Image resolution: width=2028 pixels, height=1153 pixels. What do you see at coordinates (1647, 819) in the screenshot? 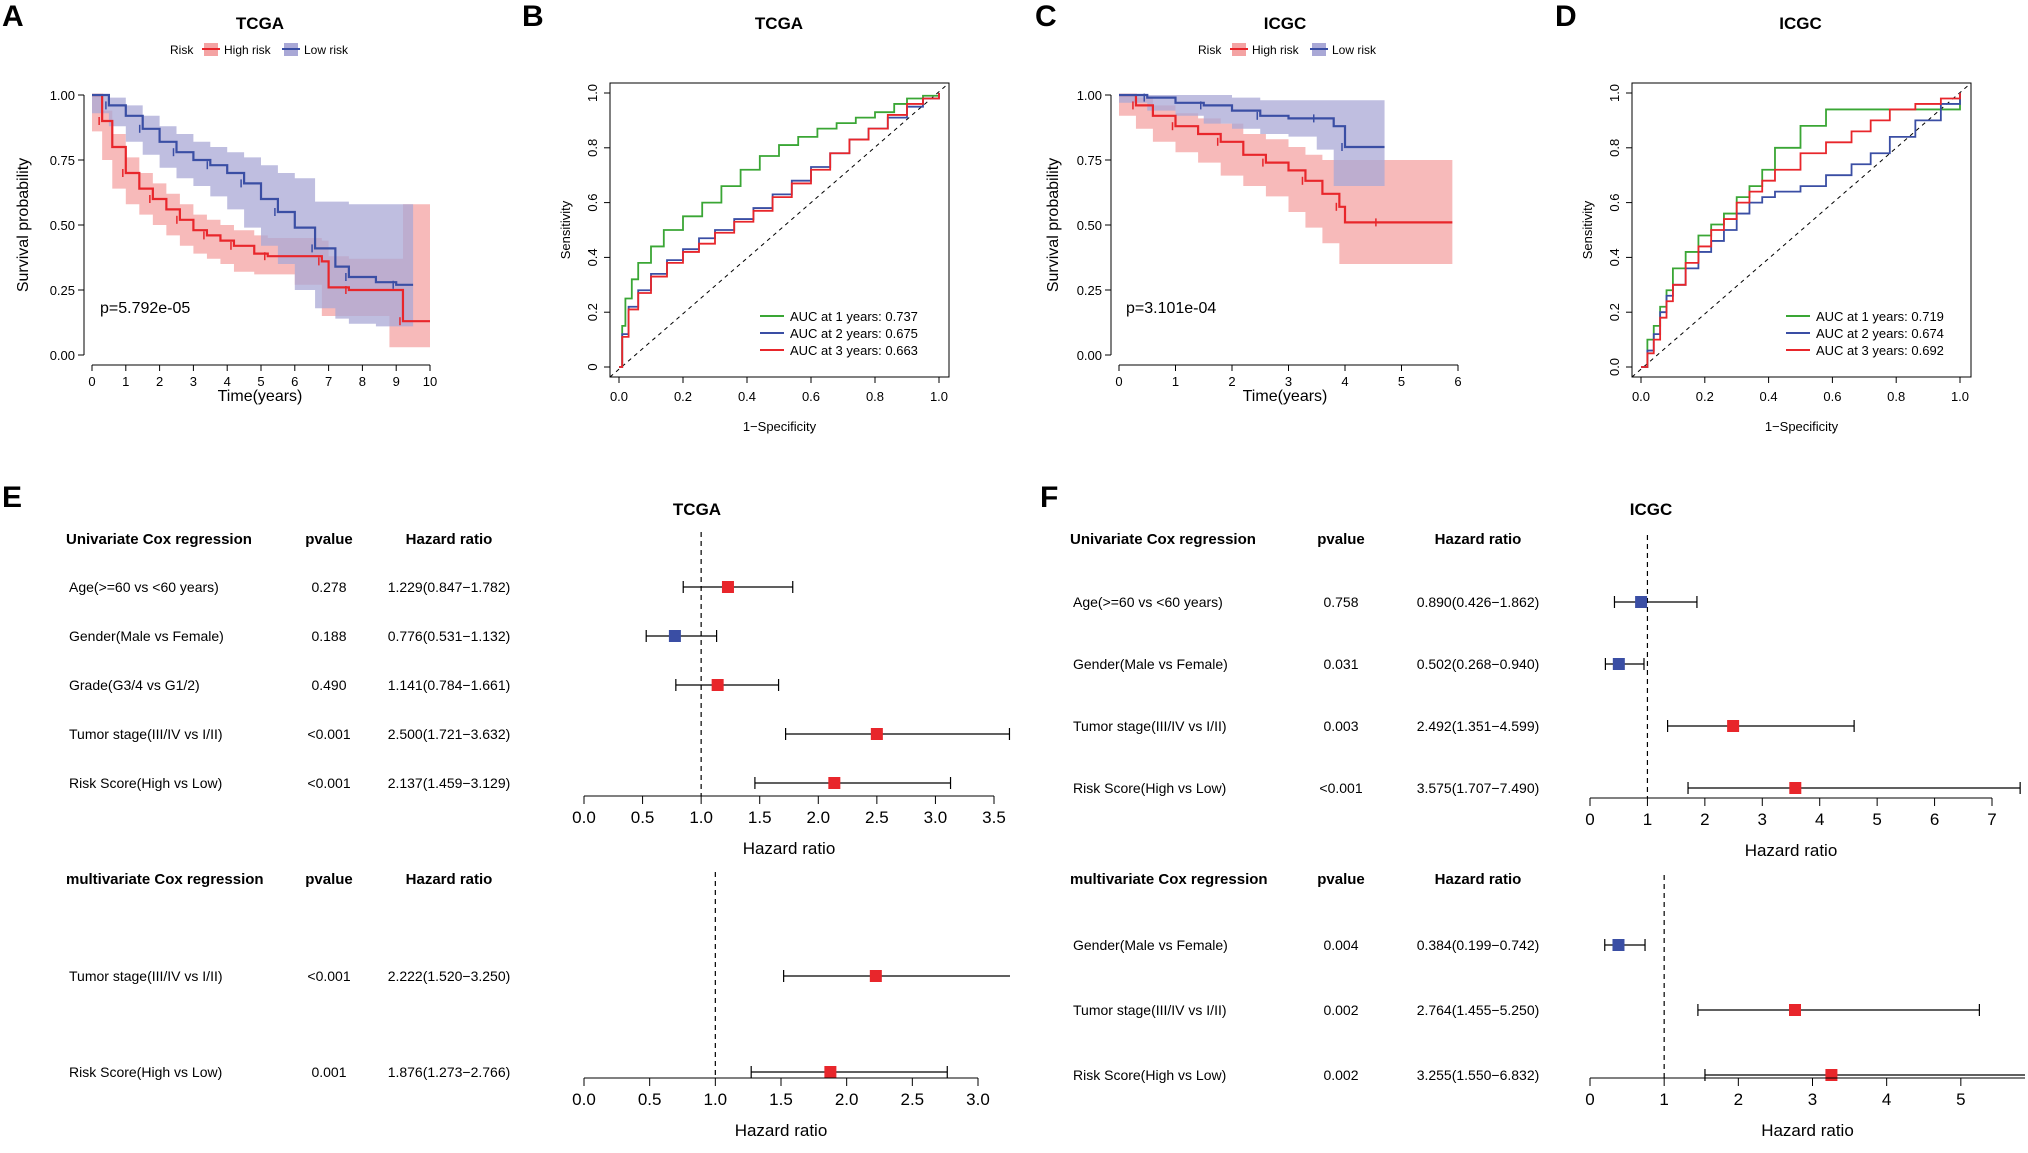
I see `hr-tick-label: 1` at bounding box center [1647, 819].